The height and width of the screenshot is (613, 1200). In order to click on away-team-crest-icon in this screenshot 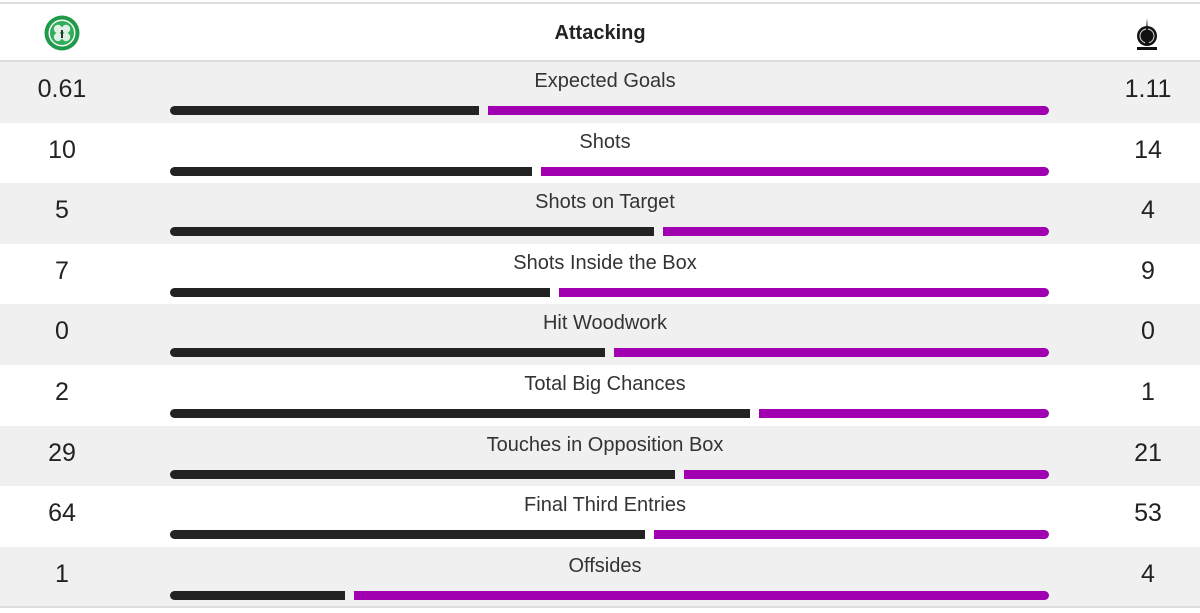, I will do `click(1147, 35)`.